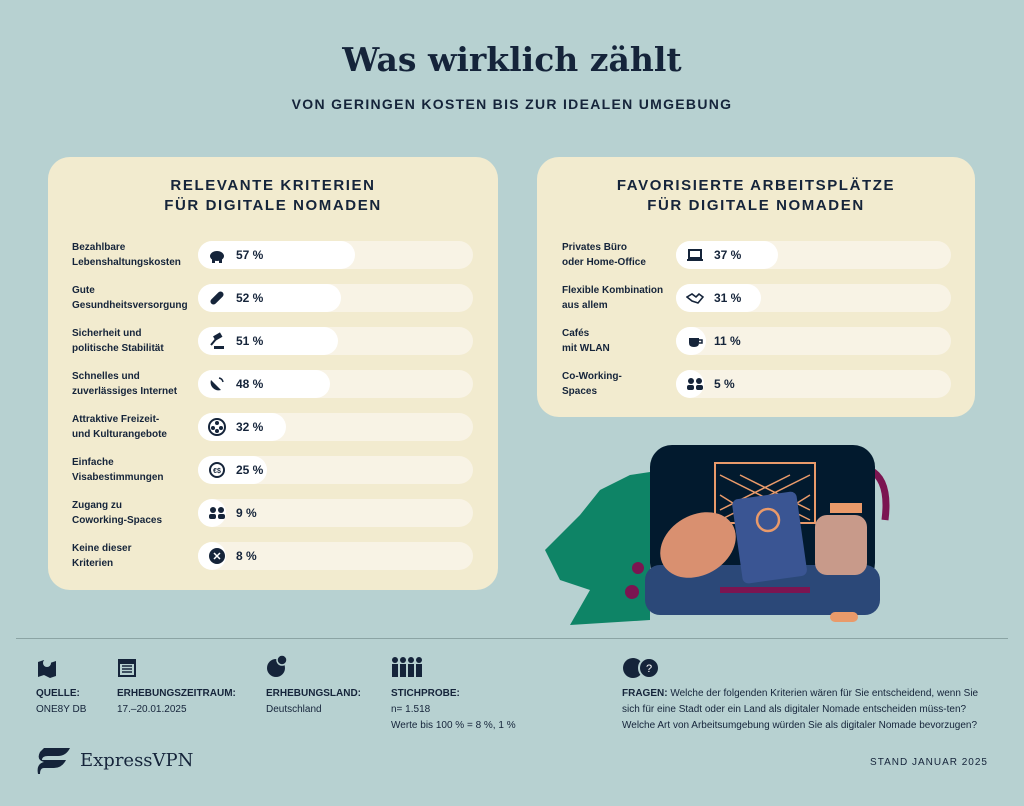  Describe the element at coordinates (335, 513) in the screenshot. I see `bar-track: 9 %` at that location.